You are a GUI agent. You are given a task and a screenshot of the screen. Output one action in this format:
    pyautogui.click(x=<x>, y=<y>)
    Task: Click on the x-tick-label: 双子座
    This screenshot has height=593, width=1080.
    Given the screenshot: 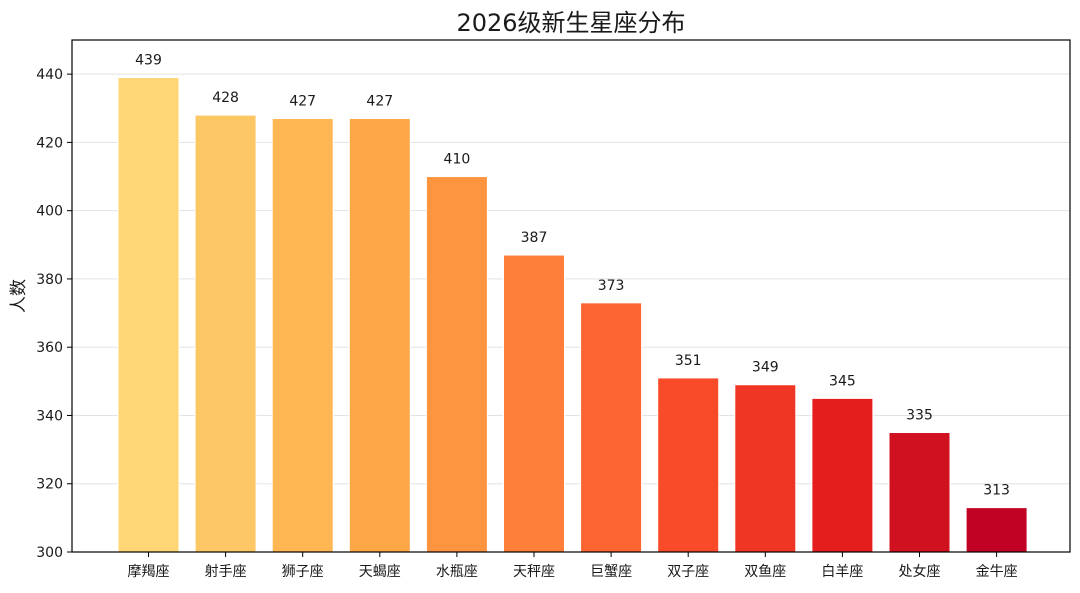 What is the action you would take?
    pyautogui.click(x=688, y=572)
    